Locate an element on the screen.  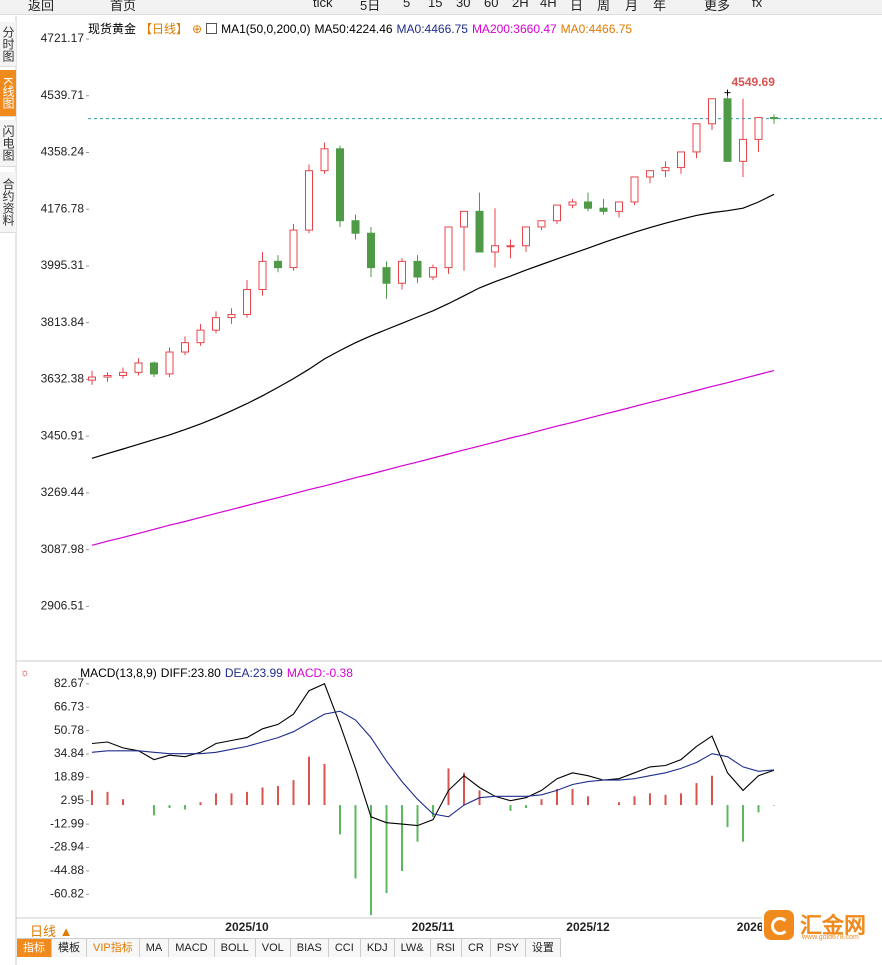
toolbar: 返回 首页 tick 5日 5 15 30 60 2H 4H 日周 月 年 更多 fx is located at coordinates (441, 7).